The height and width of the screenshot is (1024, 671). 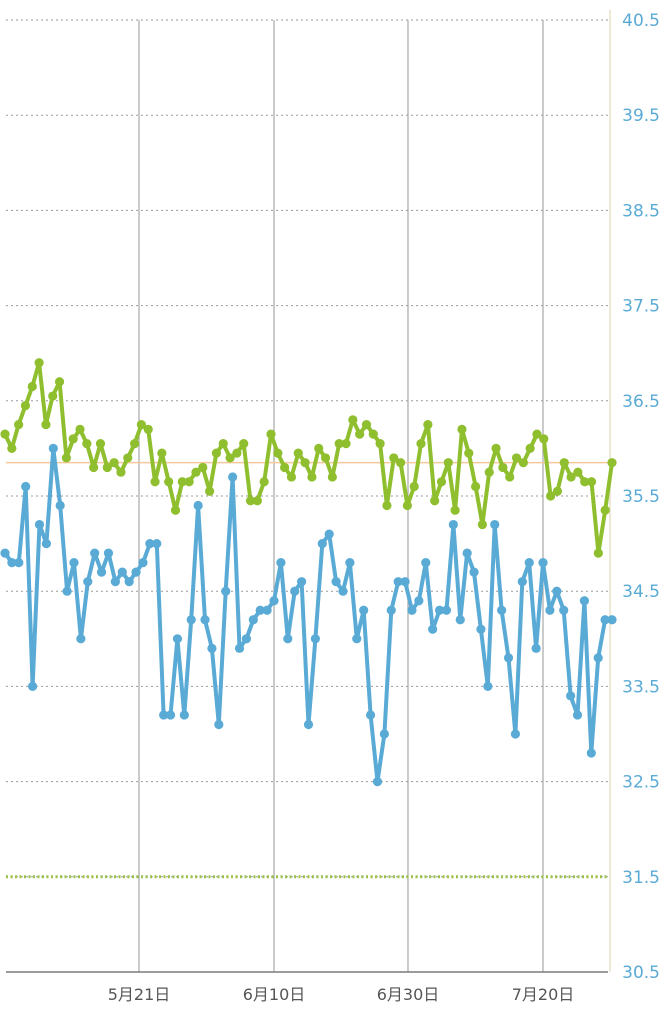 What do you see at coordinates (641, 307) in the screenshot?
I see `y-tick-label: 37.5` at bounding box center [641, 307].